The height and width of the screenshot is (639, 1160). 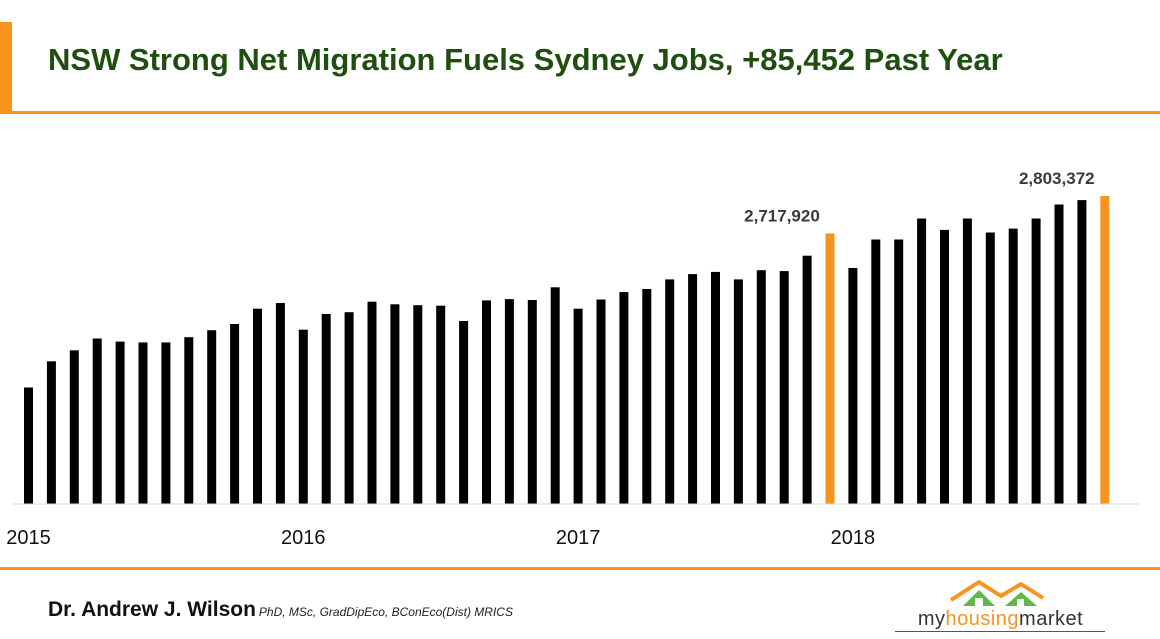 I want to click on x-tick-2017: 2017, so click(x=578, y=538).